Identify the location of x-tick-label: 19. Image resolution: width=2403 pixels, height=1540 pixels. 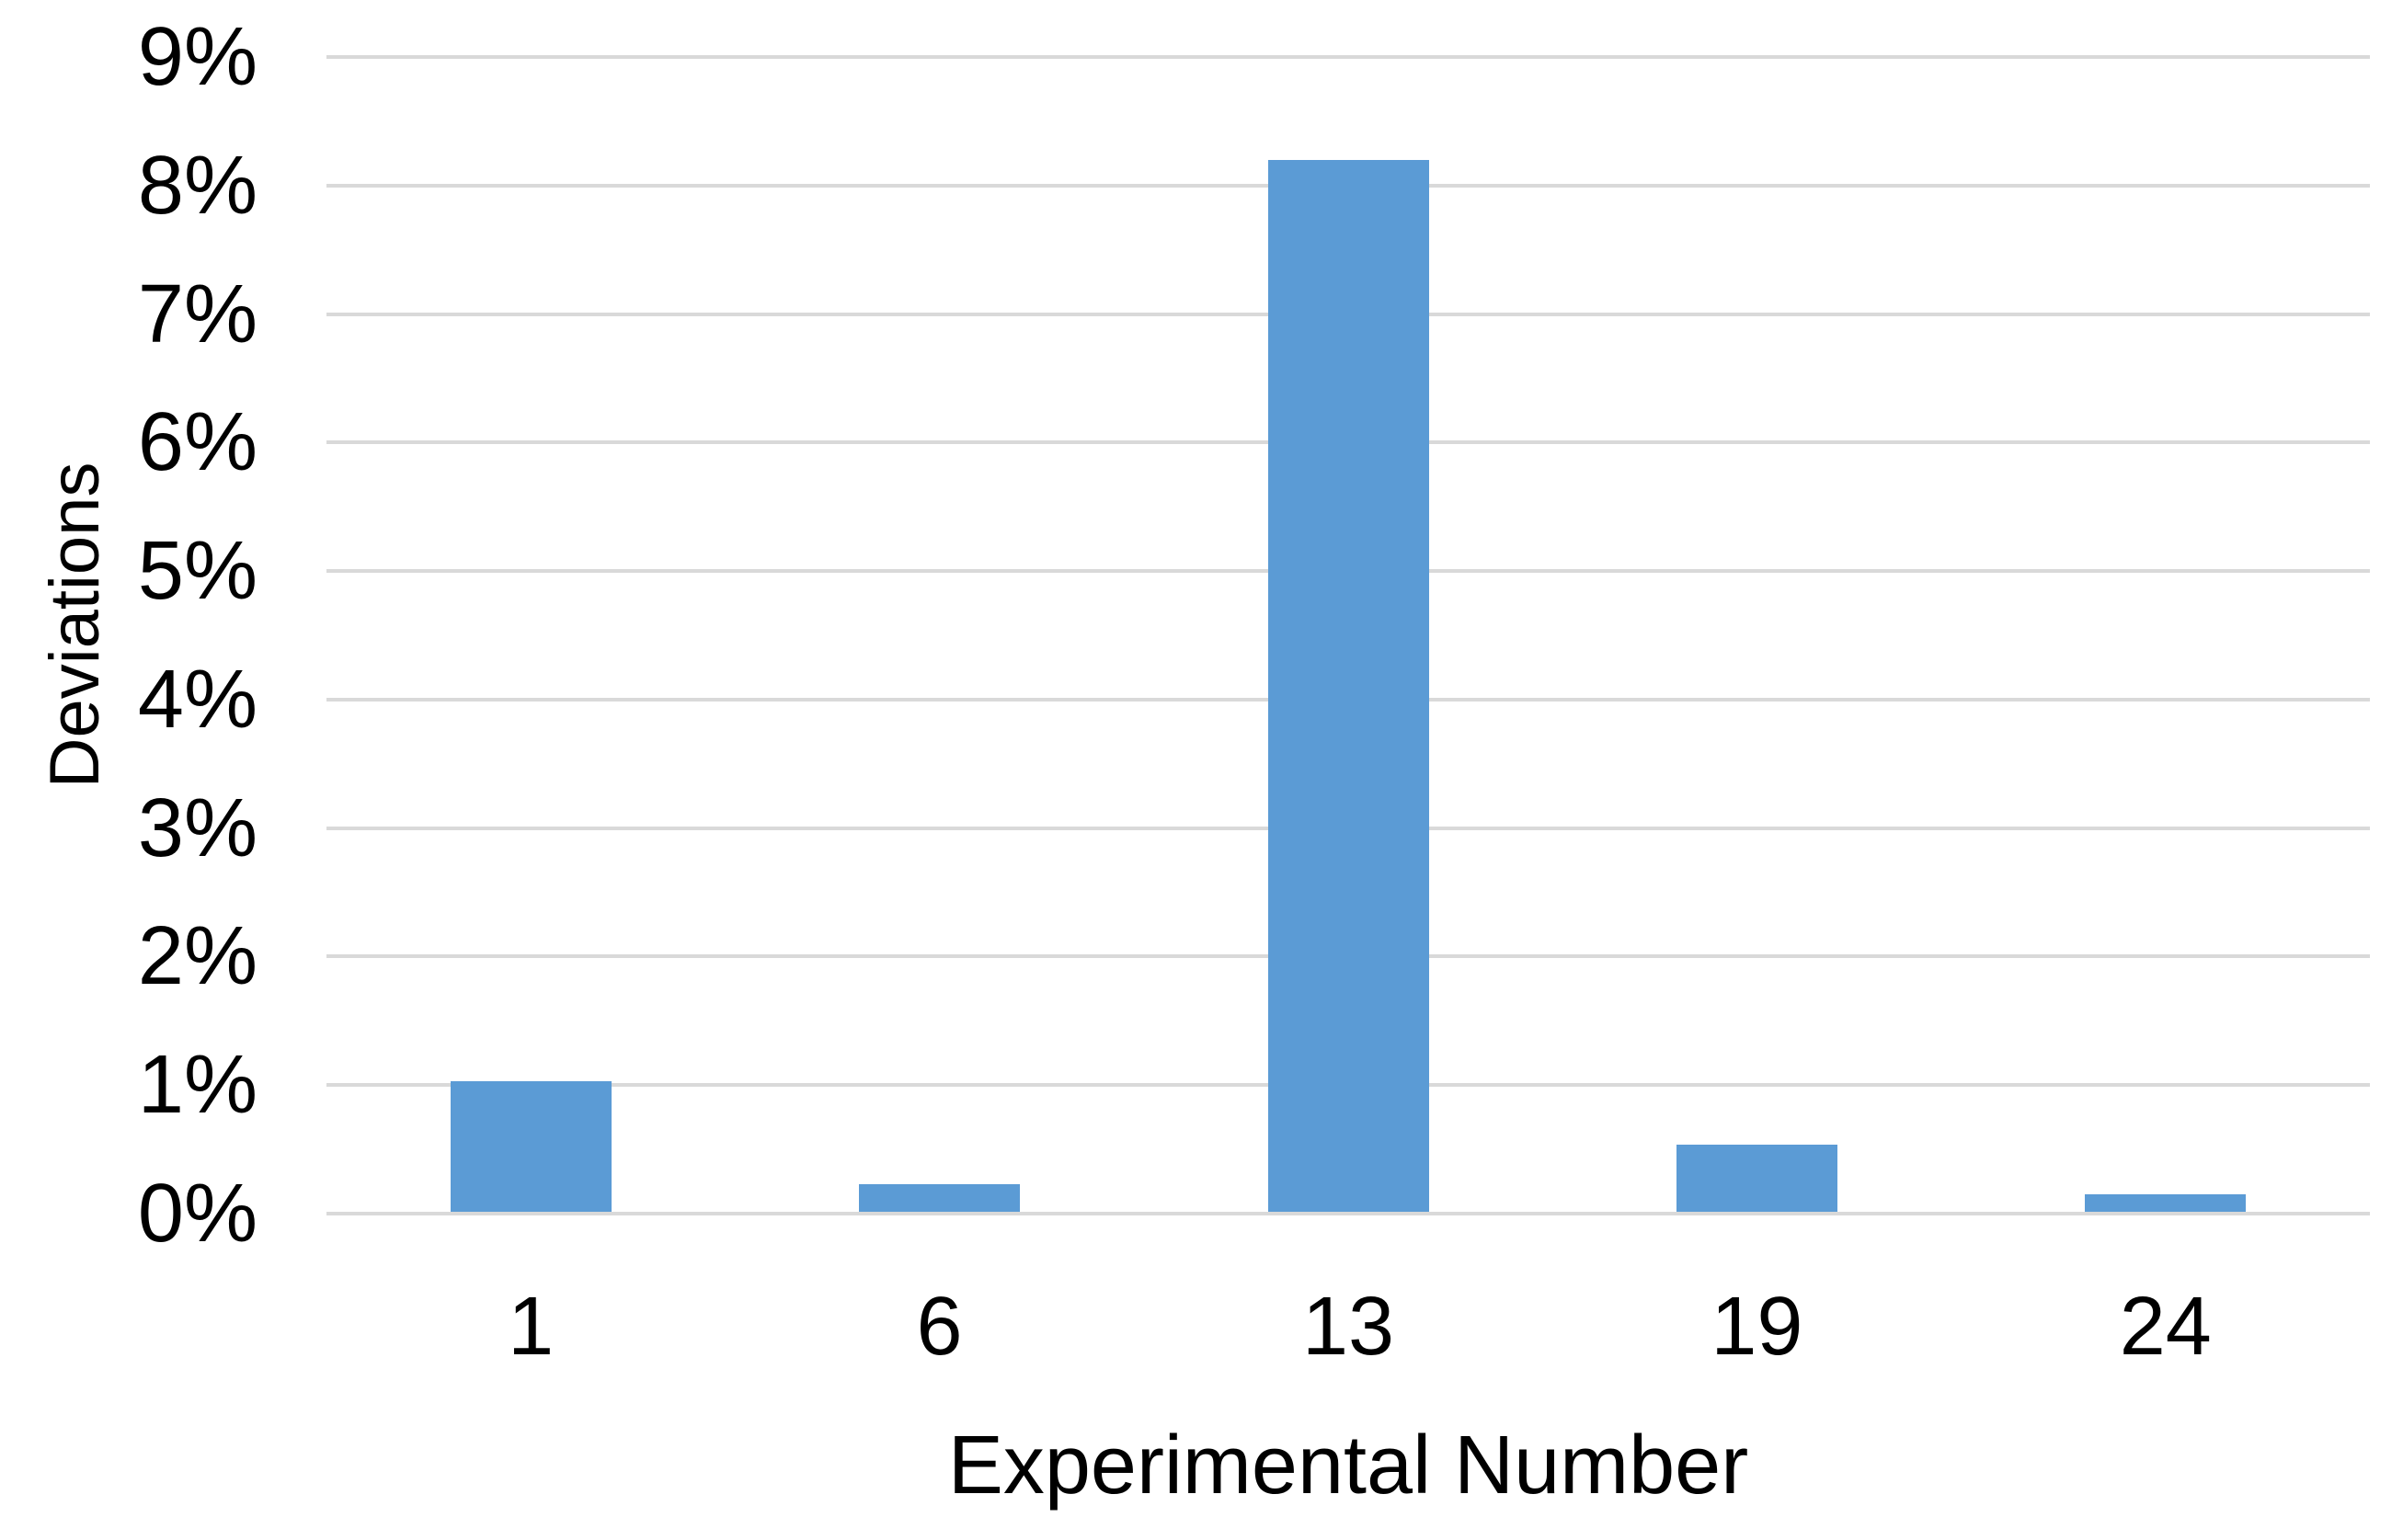
(1757, 1327).